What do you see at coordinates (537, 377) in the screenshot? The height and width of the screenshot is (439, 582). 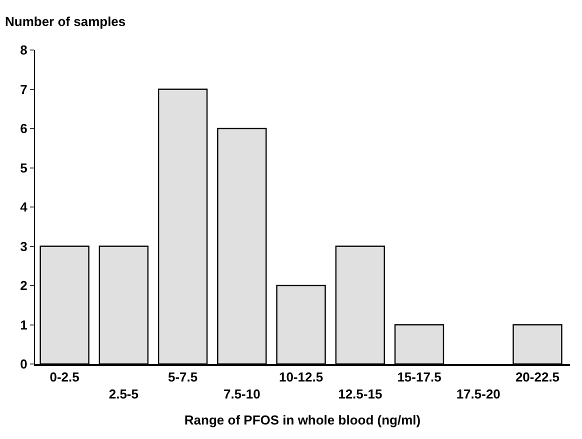 I see `x-tick-label: 20-22.5` at bounding box center [537, 377].